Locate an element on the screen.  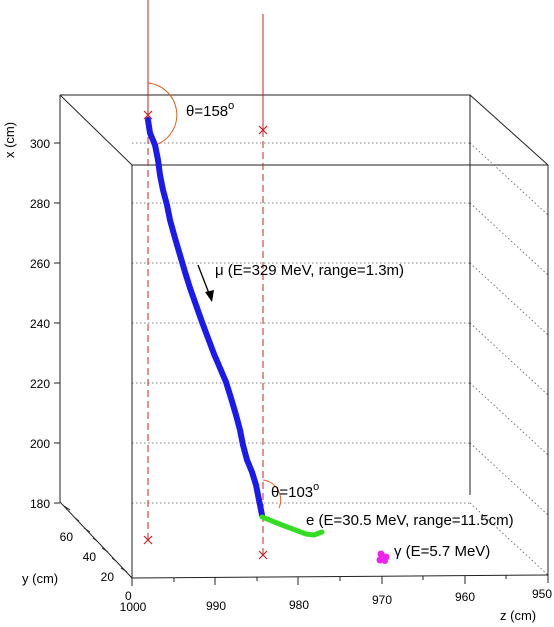
muon-track is located at coordinates (205, 317).